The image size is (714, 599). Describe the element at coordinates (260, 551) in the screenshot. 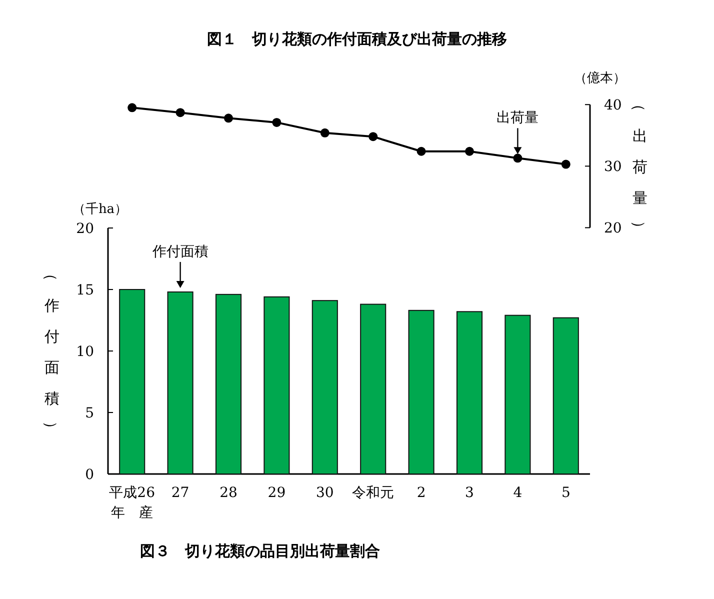

I see `caption: 図３ 切り花類の品目別出荷量割合` at that location.